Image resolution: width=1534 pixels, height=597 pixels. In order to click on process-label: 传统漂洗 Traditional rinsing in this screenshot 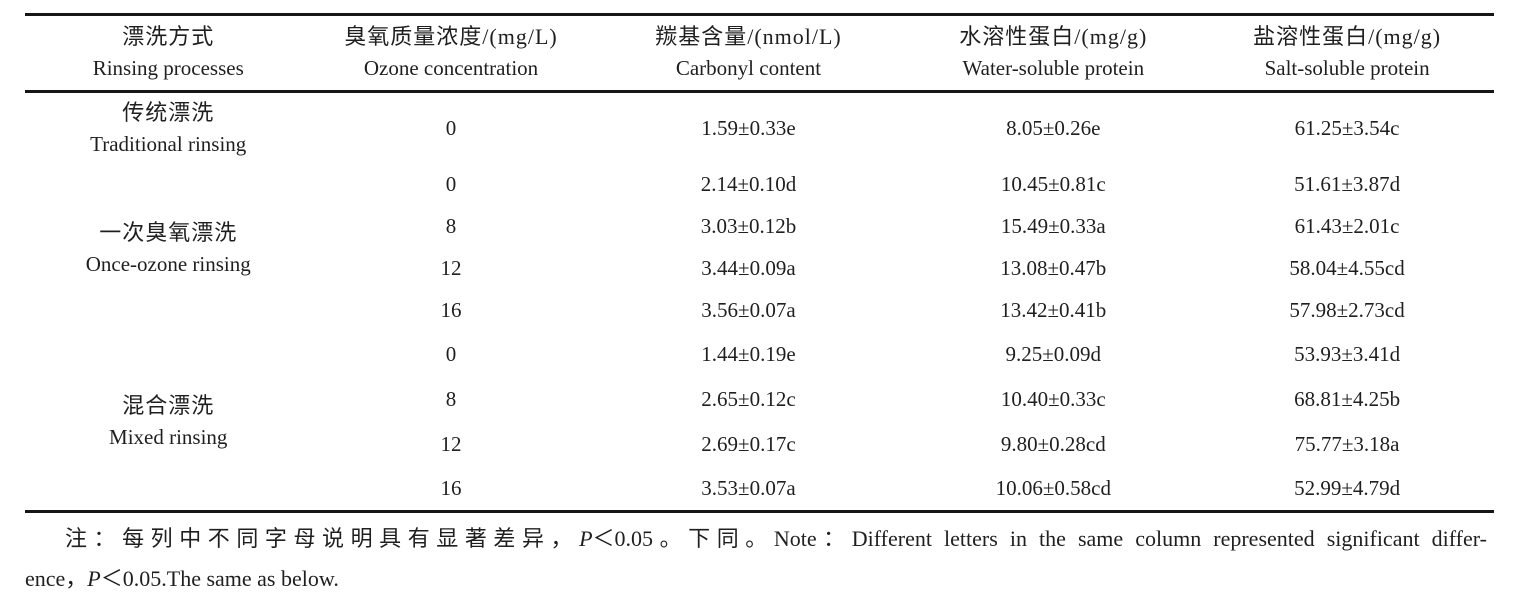, I will do `click(168, 128)`.